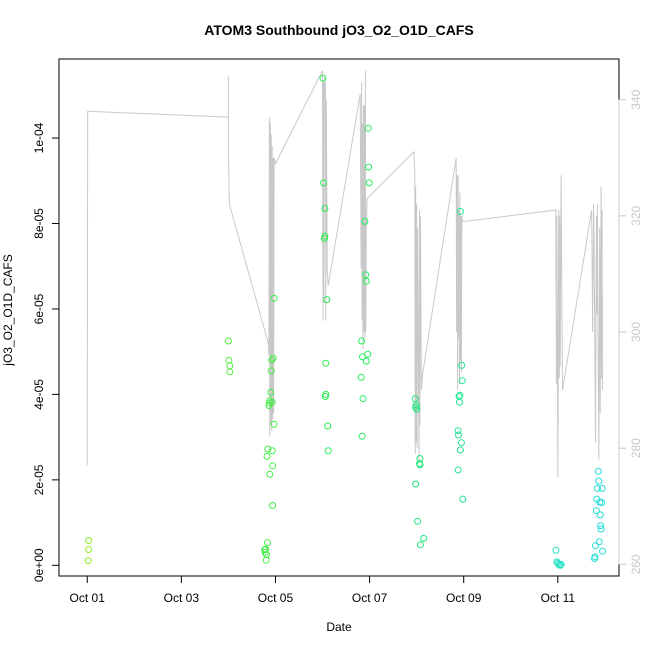 The width and height of the screenshot is (650, 650). I want to click on x-tick-label: Oct 09, so click(464, 598).